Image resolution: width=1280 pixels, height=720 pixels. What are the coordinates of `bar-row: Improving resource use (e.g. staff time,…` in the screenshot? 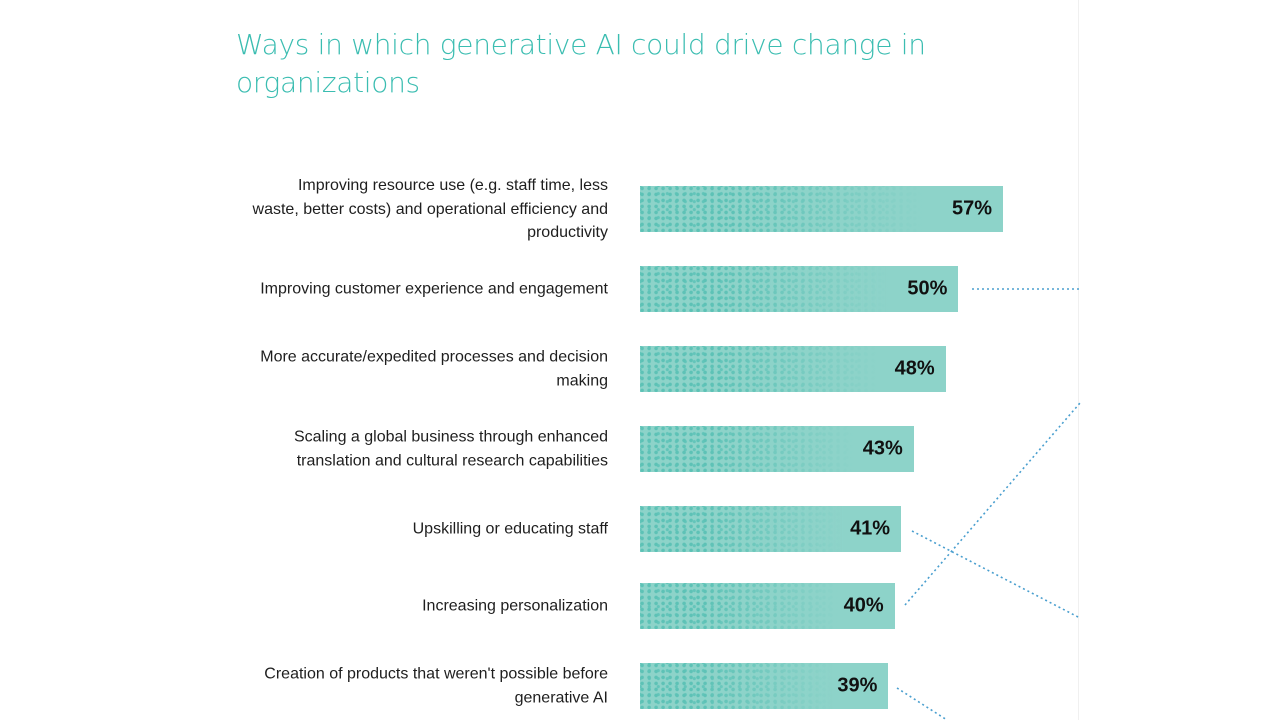 It's located at (540, 209).